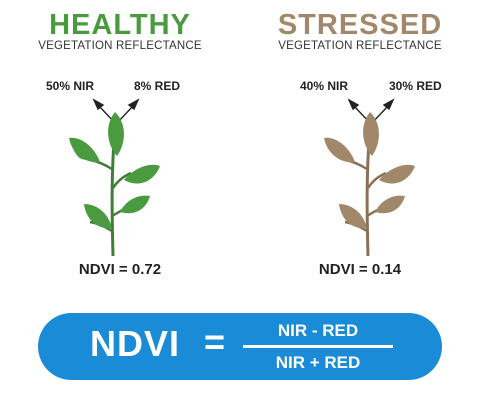 The image size is (480, 400). Describe the element at coordinates (120, 25) in the screenshot. I see `healthy-title: HEALTHY` at that location.